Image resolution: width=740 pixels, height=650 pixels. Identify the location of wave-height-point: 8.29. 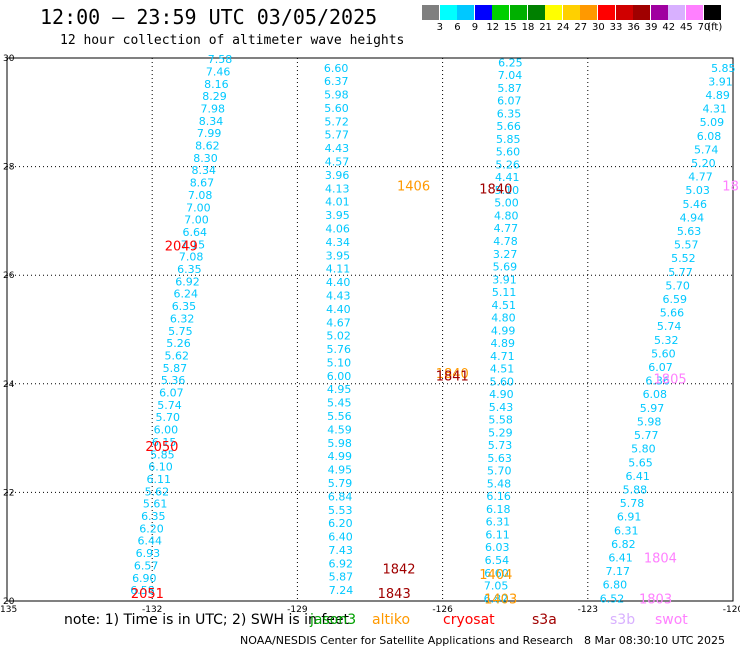
(214, 96).